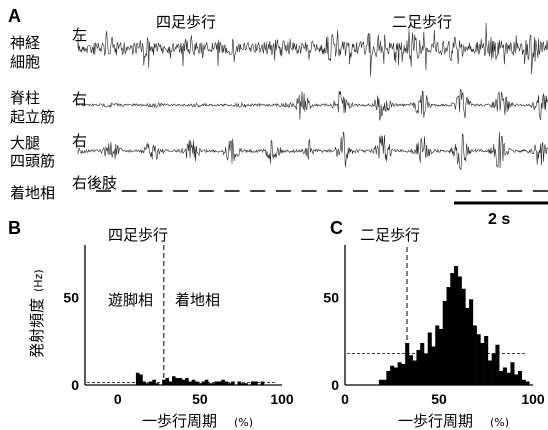 Image resolution: width=548 pixels, height=430 pixels. Describe the element at coordinates (14, 16) in the screenshot. I see `panel-a-label: A` at that location.